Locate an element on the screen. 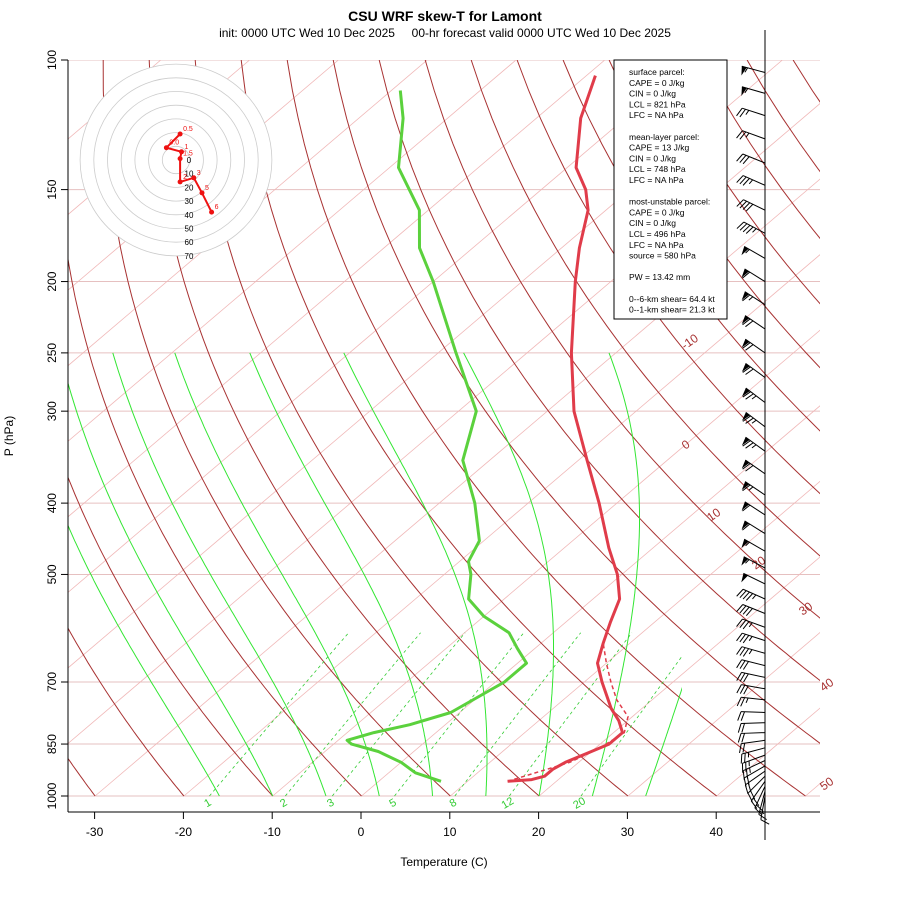 This screenshot has height=905, width=900. y-tick-label: 100 is located at coordinates (52, 60).